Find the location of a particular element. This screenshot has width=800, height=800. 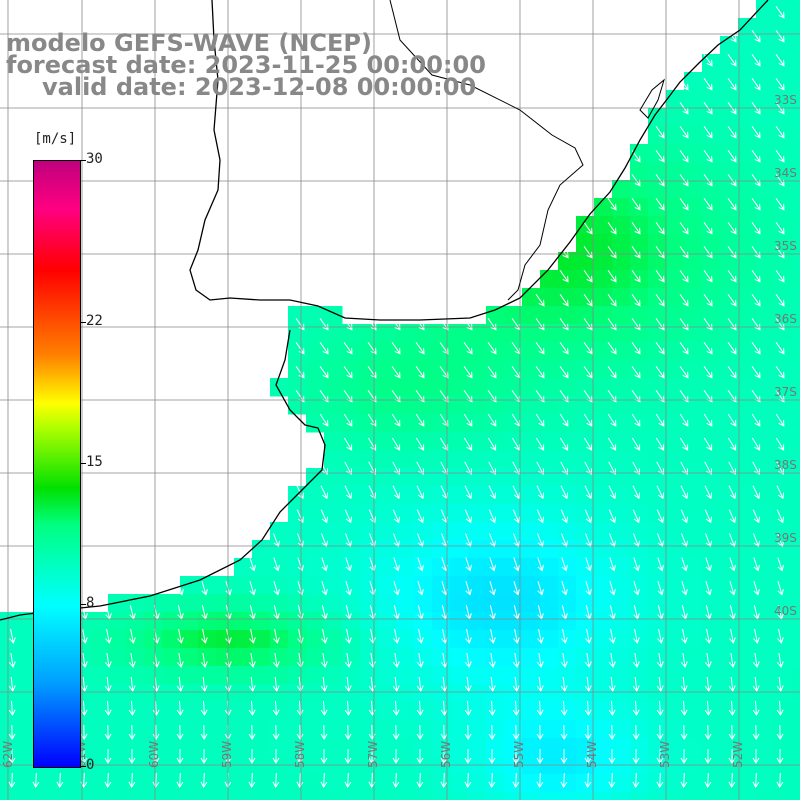

longitude-label: 58W is located at coordinates (300, 754).